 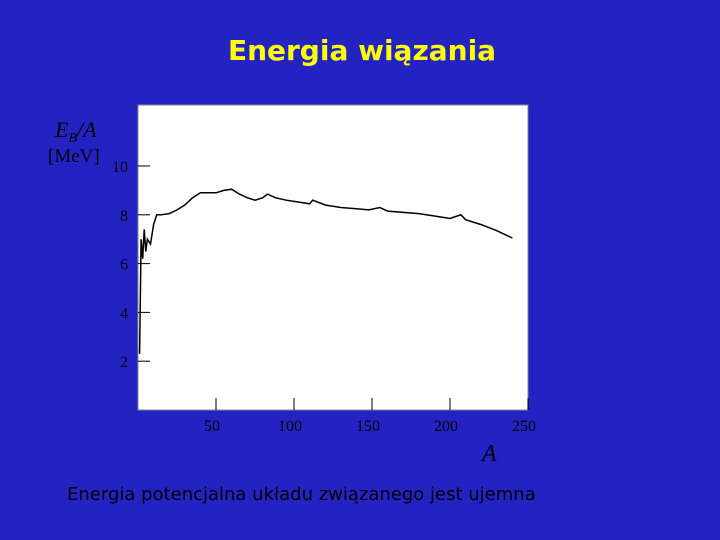 I want to click on x-tick-label: 200, so click(x=446, y=426).